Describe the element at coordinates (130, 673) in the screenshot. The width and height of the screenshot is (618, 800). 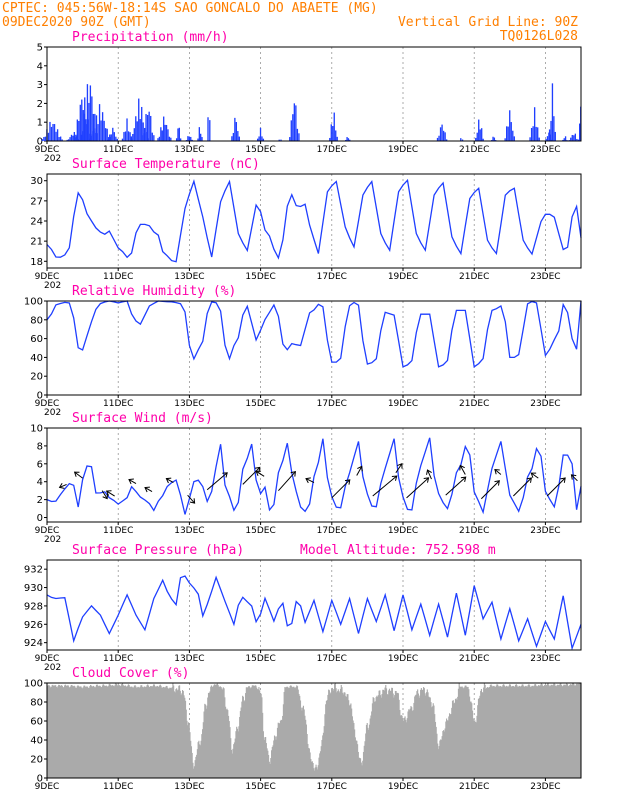
I see `cloud-title: Cloud Cover (%)` at that location.